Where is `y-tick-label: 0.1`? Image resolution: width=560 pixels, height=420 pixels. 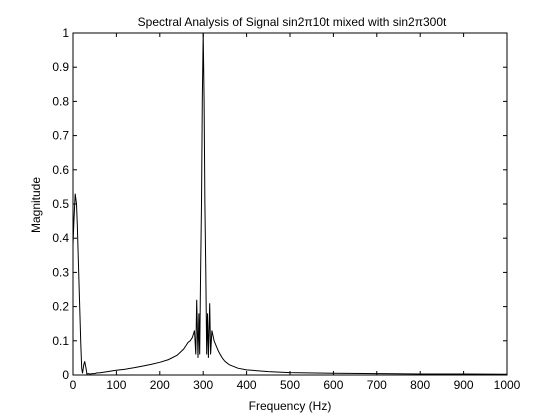
y-tick-label: 0.1 is located at coordinates (60, 341).